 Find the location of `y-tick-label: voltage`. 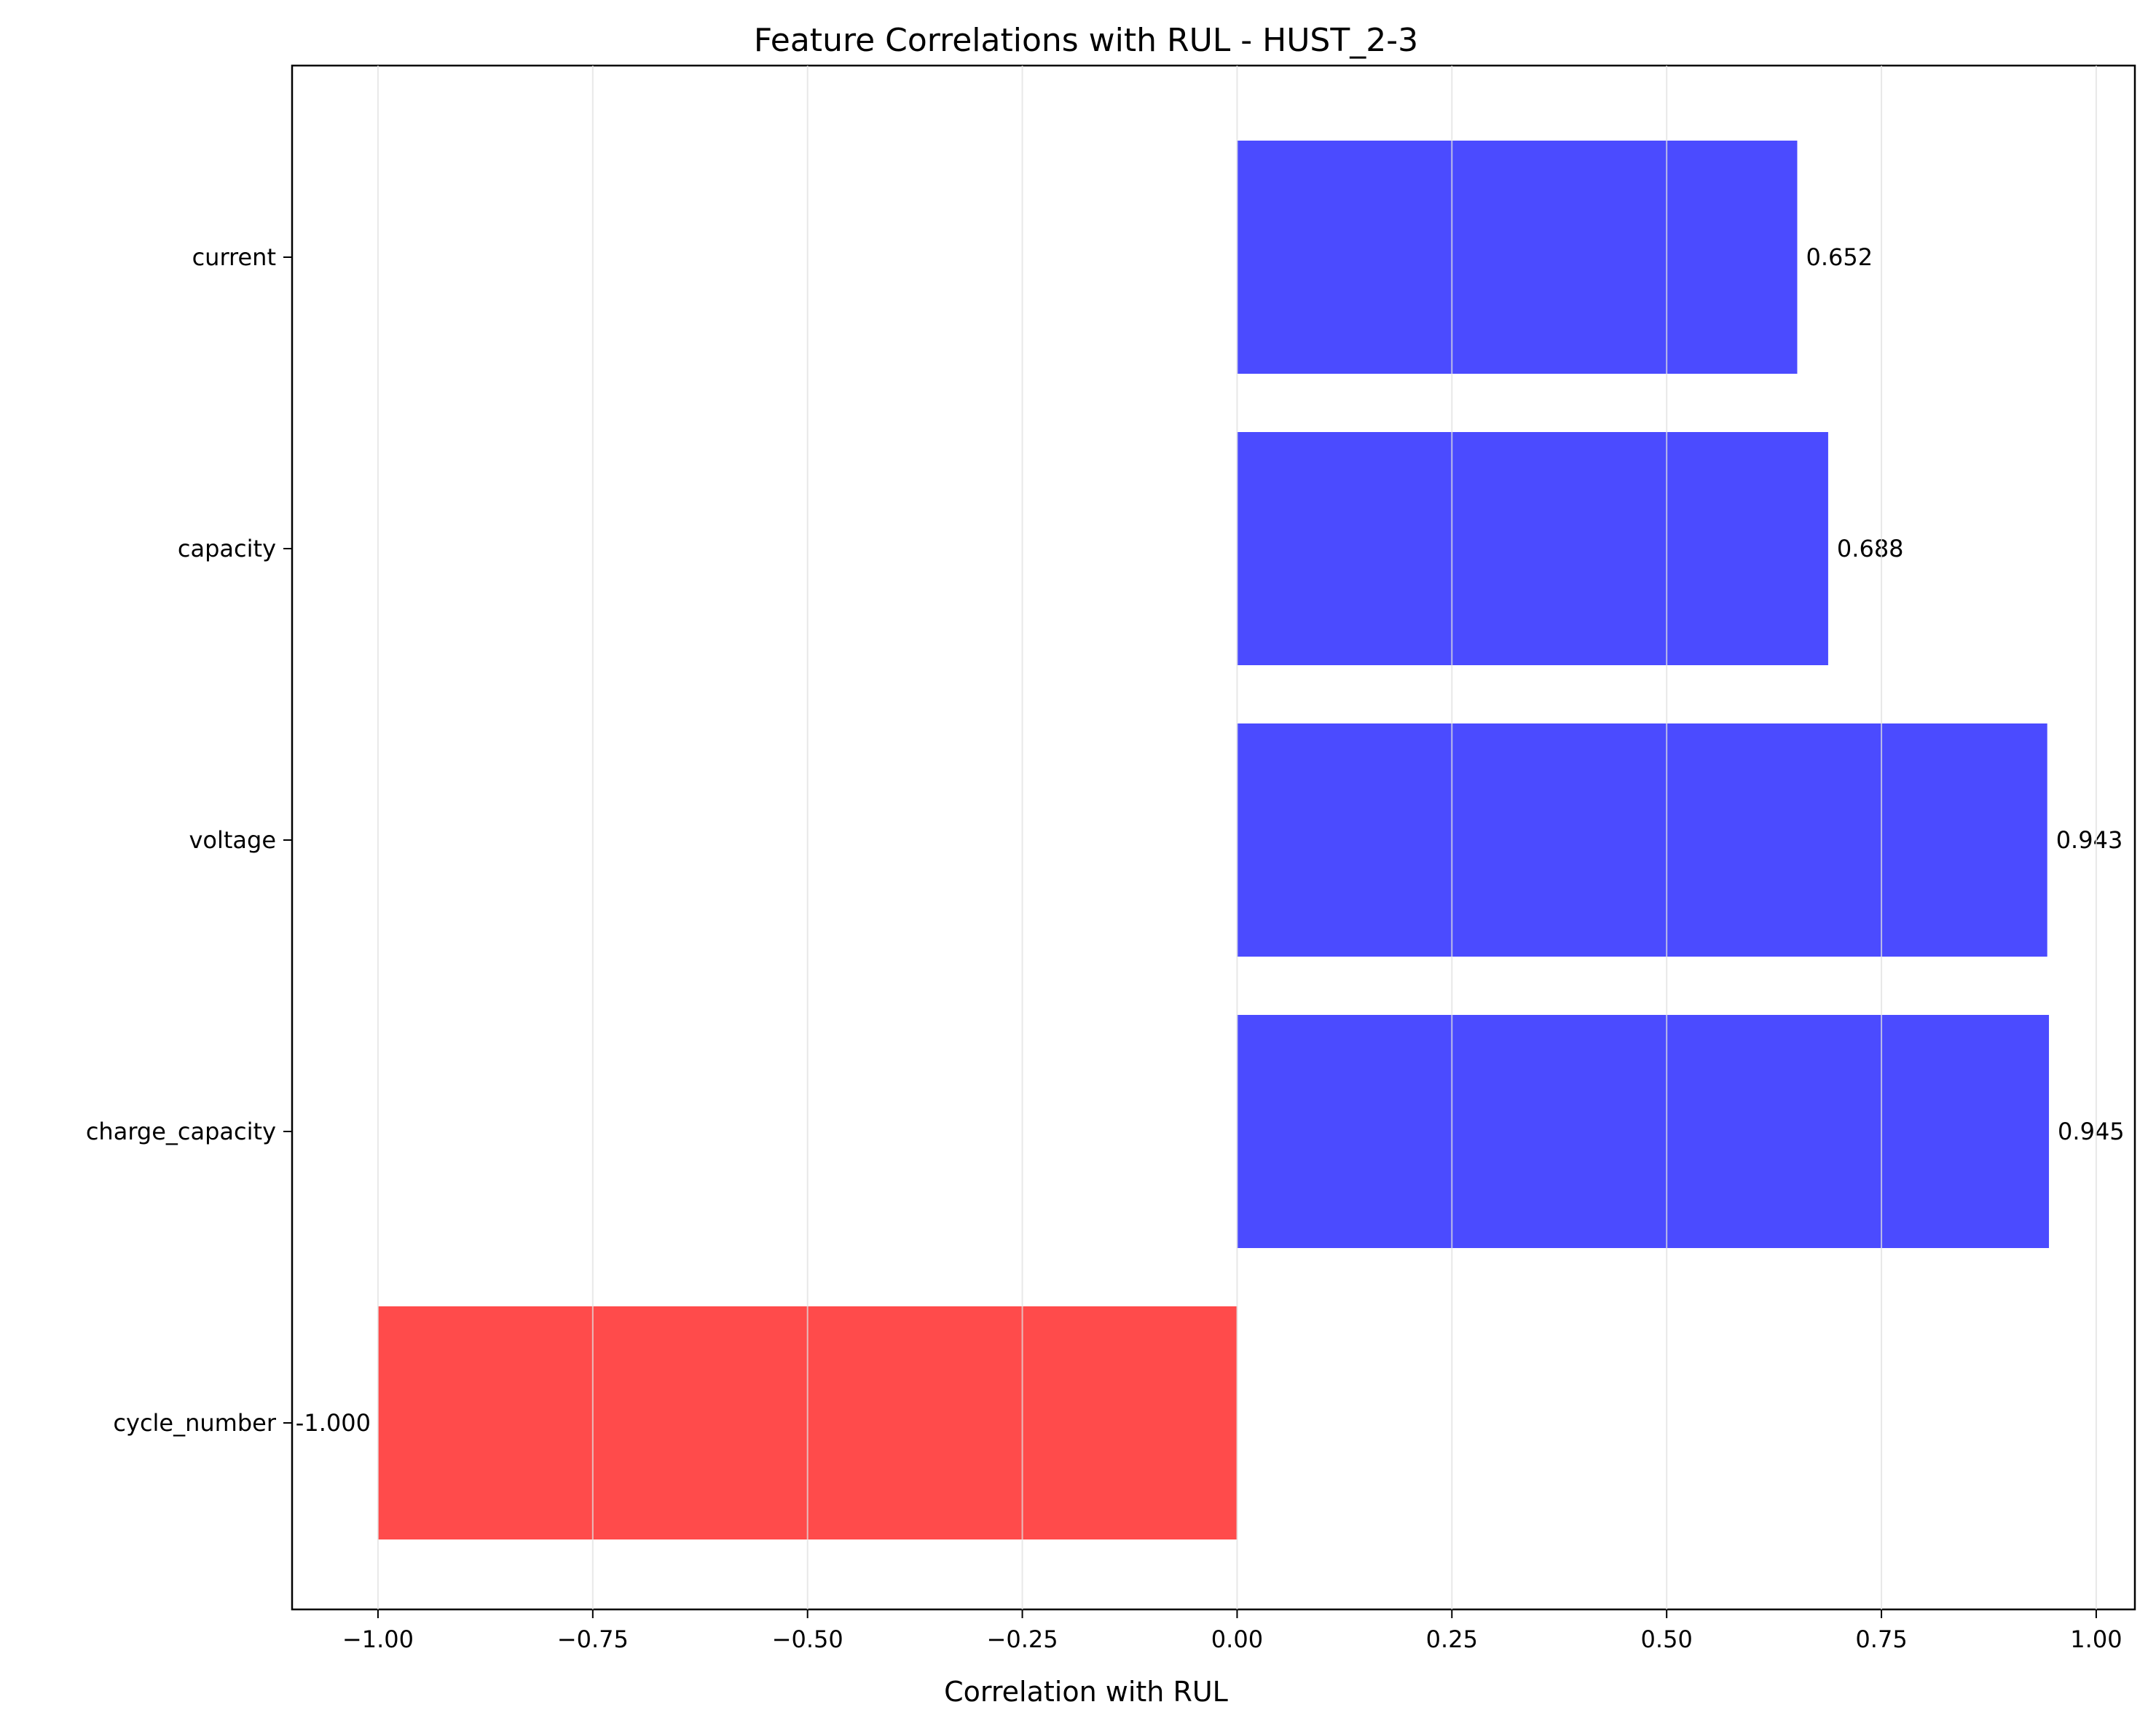

y-tick-label: voltage is located at coordinates (232, 840).